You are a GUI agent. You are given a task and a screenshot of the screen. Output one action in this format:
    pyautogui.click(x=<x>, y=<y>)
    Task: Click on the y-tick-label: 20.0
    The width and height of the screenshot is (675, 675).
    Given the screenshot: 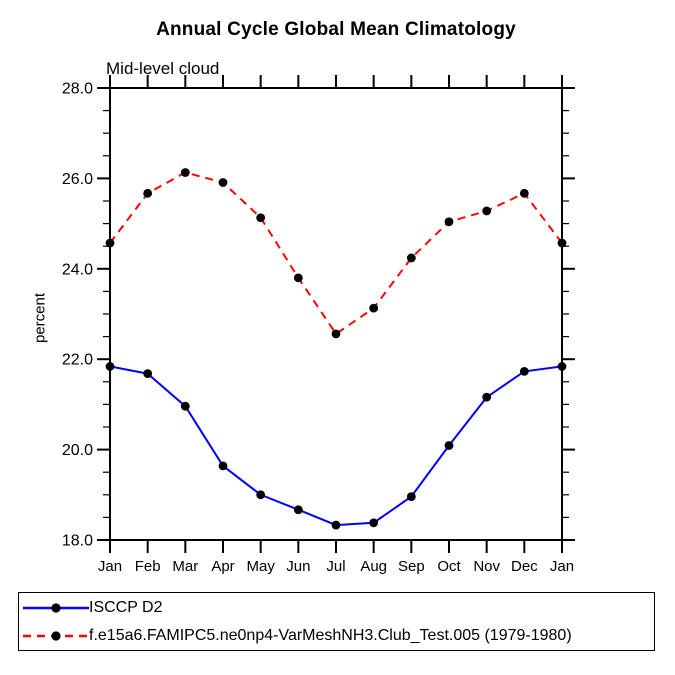 What is the action you would take?
    pyautogui.click(x=77, y=450)
    